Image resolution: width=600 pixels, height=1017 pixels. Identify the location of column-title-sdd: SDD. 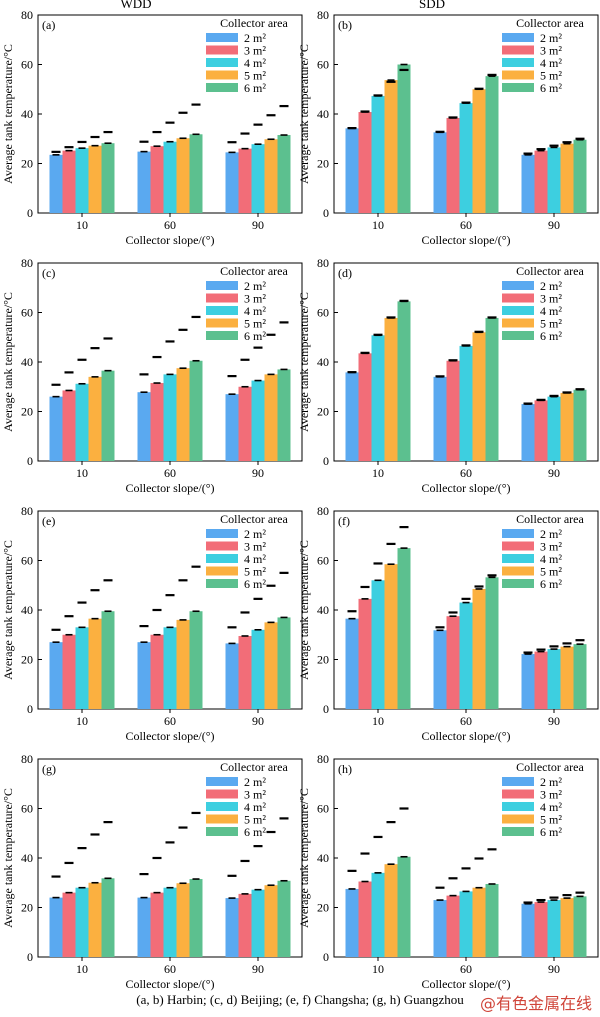
(432, 5).